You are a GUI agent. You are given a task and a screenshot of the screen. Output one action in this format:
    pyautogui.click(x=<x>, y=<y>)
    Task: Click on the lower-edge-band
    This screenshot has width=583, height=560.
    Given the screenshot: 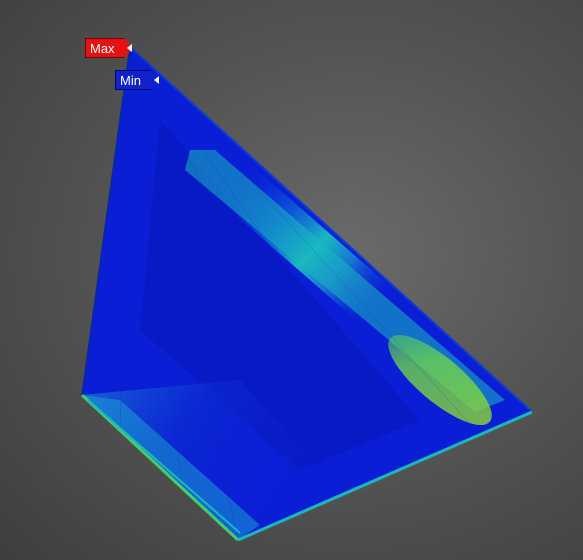 What is the action you would take?
    pyautogui.click(x=171, y=467)
    